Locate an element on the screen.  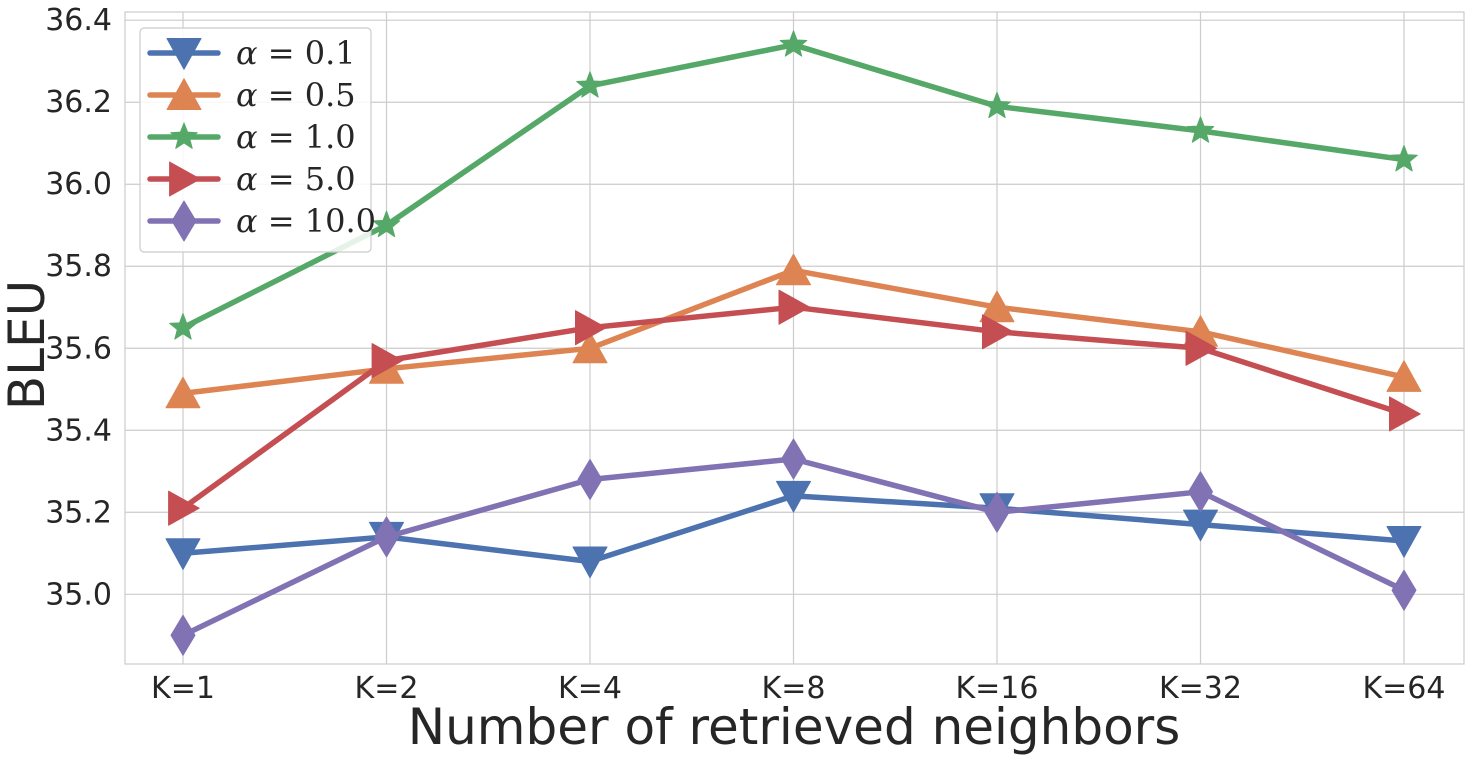
x-axis-label: Number of retrieved neighbors is located at coordinates (794, 727).